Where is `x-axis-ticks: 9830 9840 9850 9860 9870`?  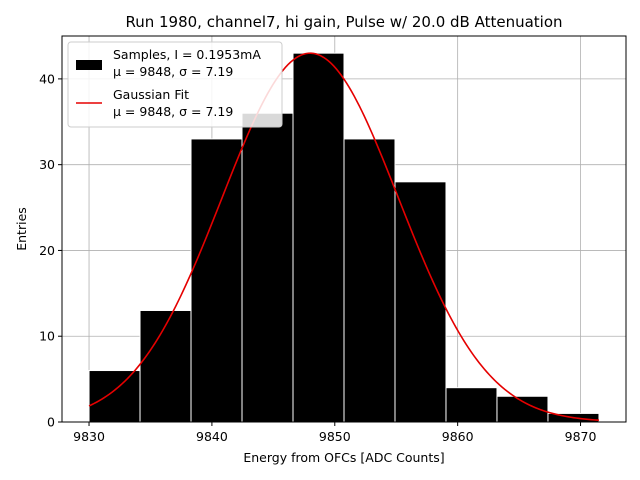 x-axis-ticks: 9830 9840 9850 9860 9870 is located at coordinates (334, 433).